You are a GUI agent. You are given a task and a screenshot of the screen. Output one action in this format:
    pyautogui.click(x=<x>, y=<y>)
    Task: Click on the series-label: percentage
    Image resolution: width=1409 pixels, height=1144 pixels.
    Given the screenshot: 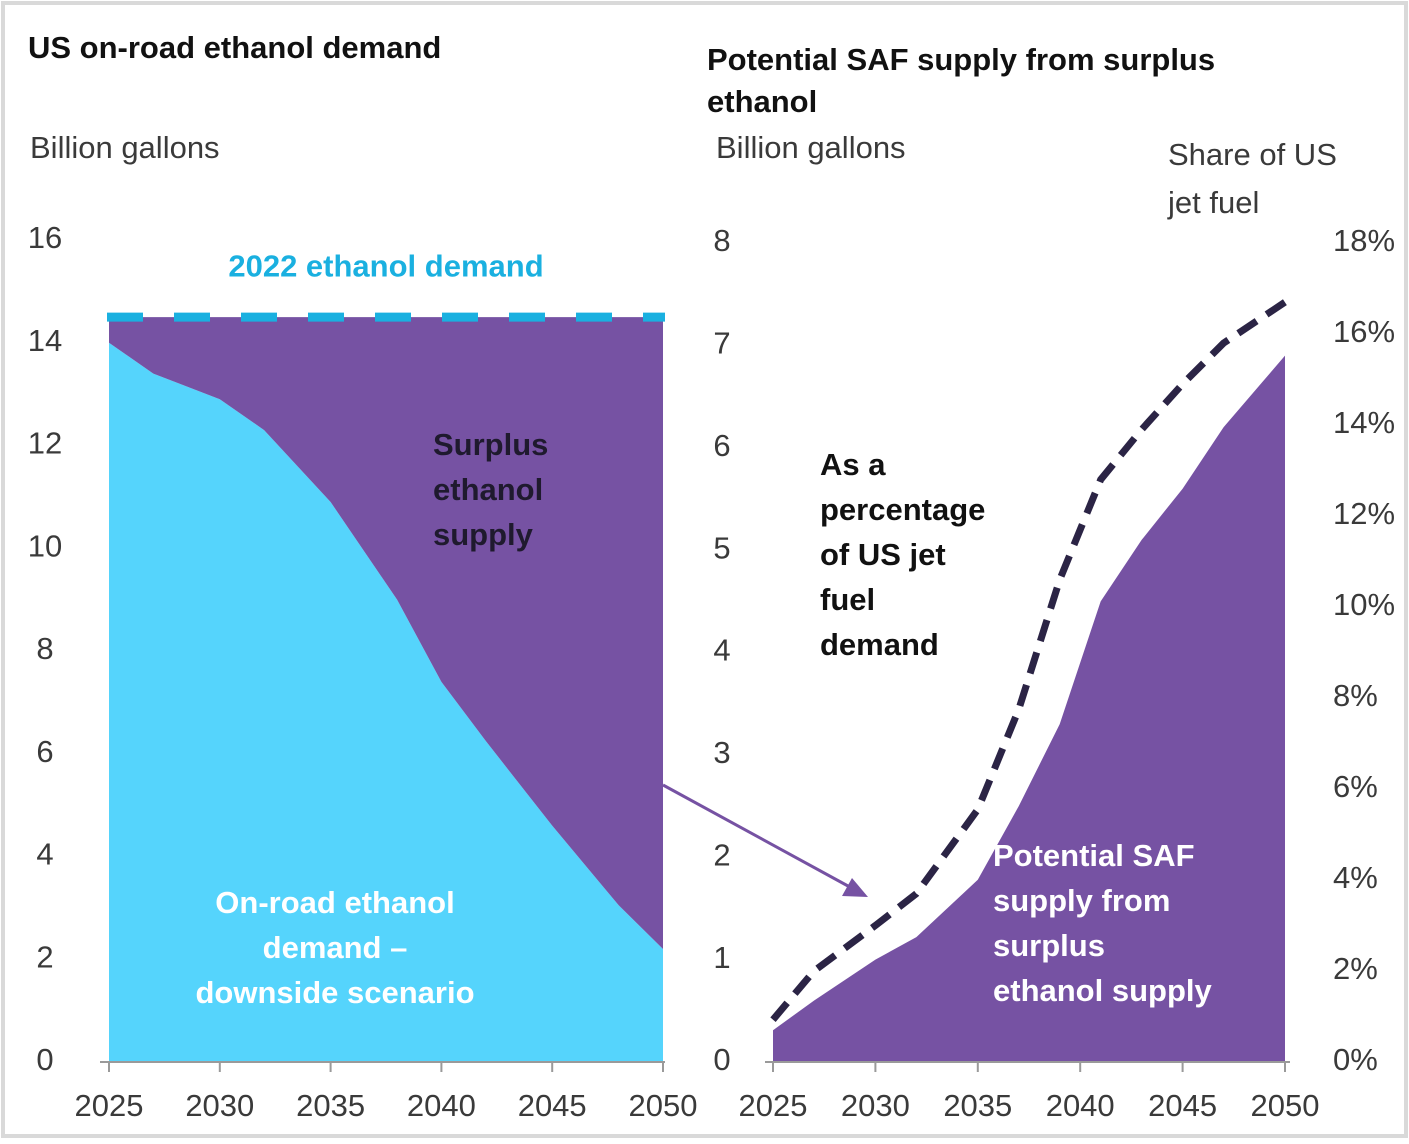 What is the action you would take?
    pyautogui.click(x=902, y=509)
    